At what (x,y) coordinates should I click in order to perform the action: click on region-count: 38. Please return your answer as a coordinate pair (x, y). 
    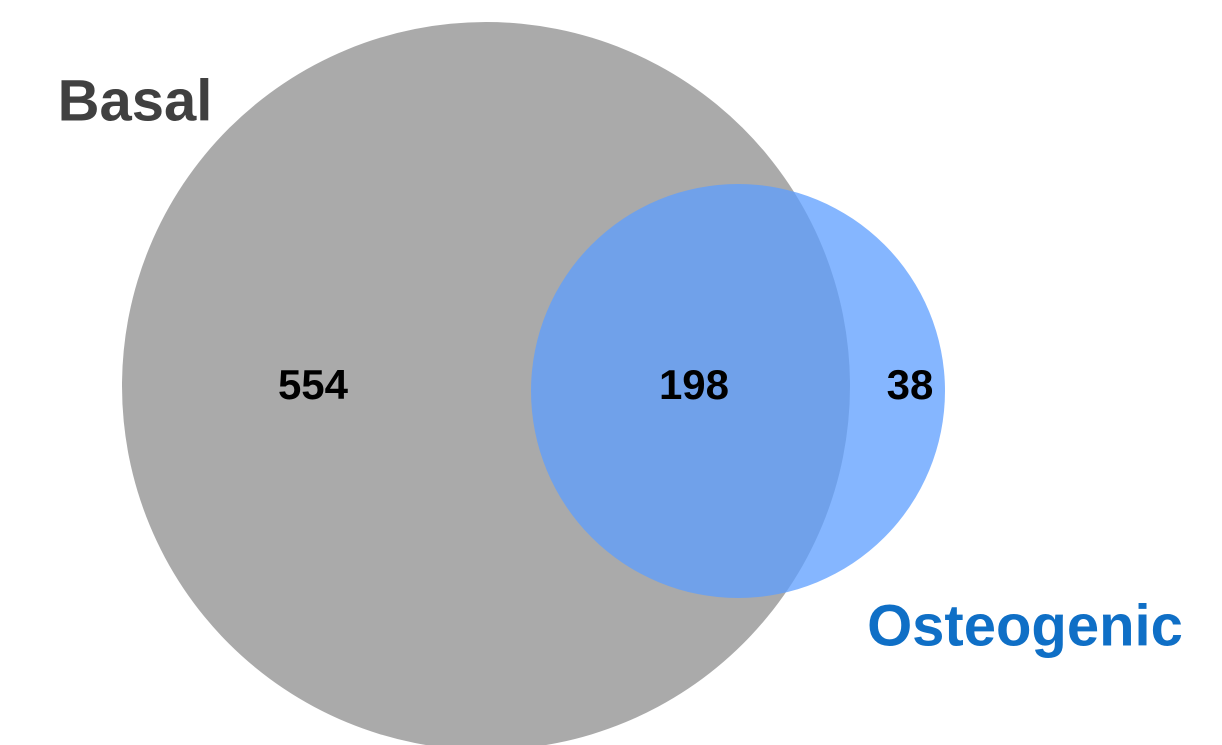
    Looking at the image, I should click on (910, 384).